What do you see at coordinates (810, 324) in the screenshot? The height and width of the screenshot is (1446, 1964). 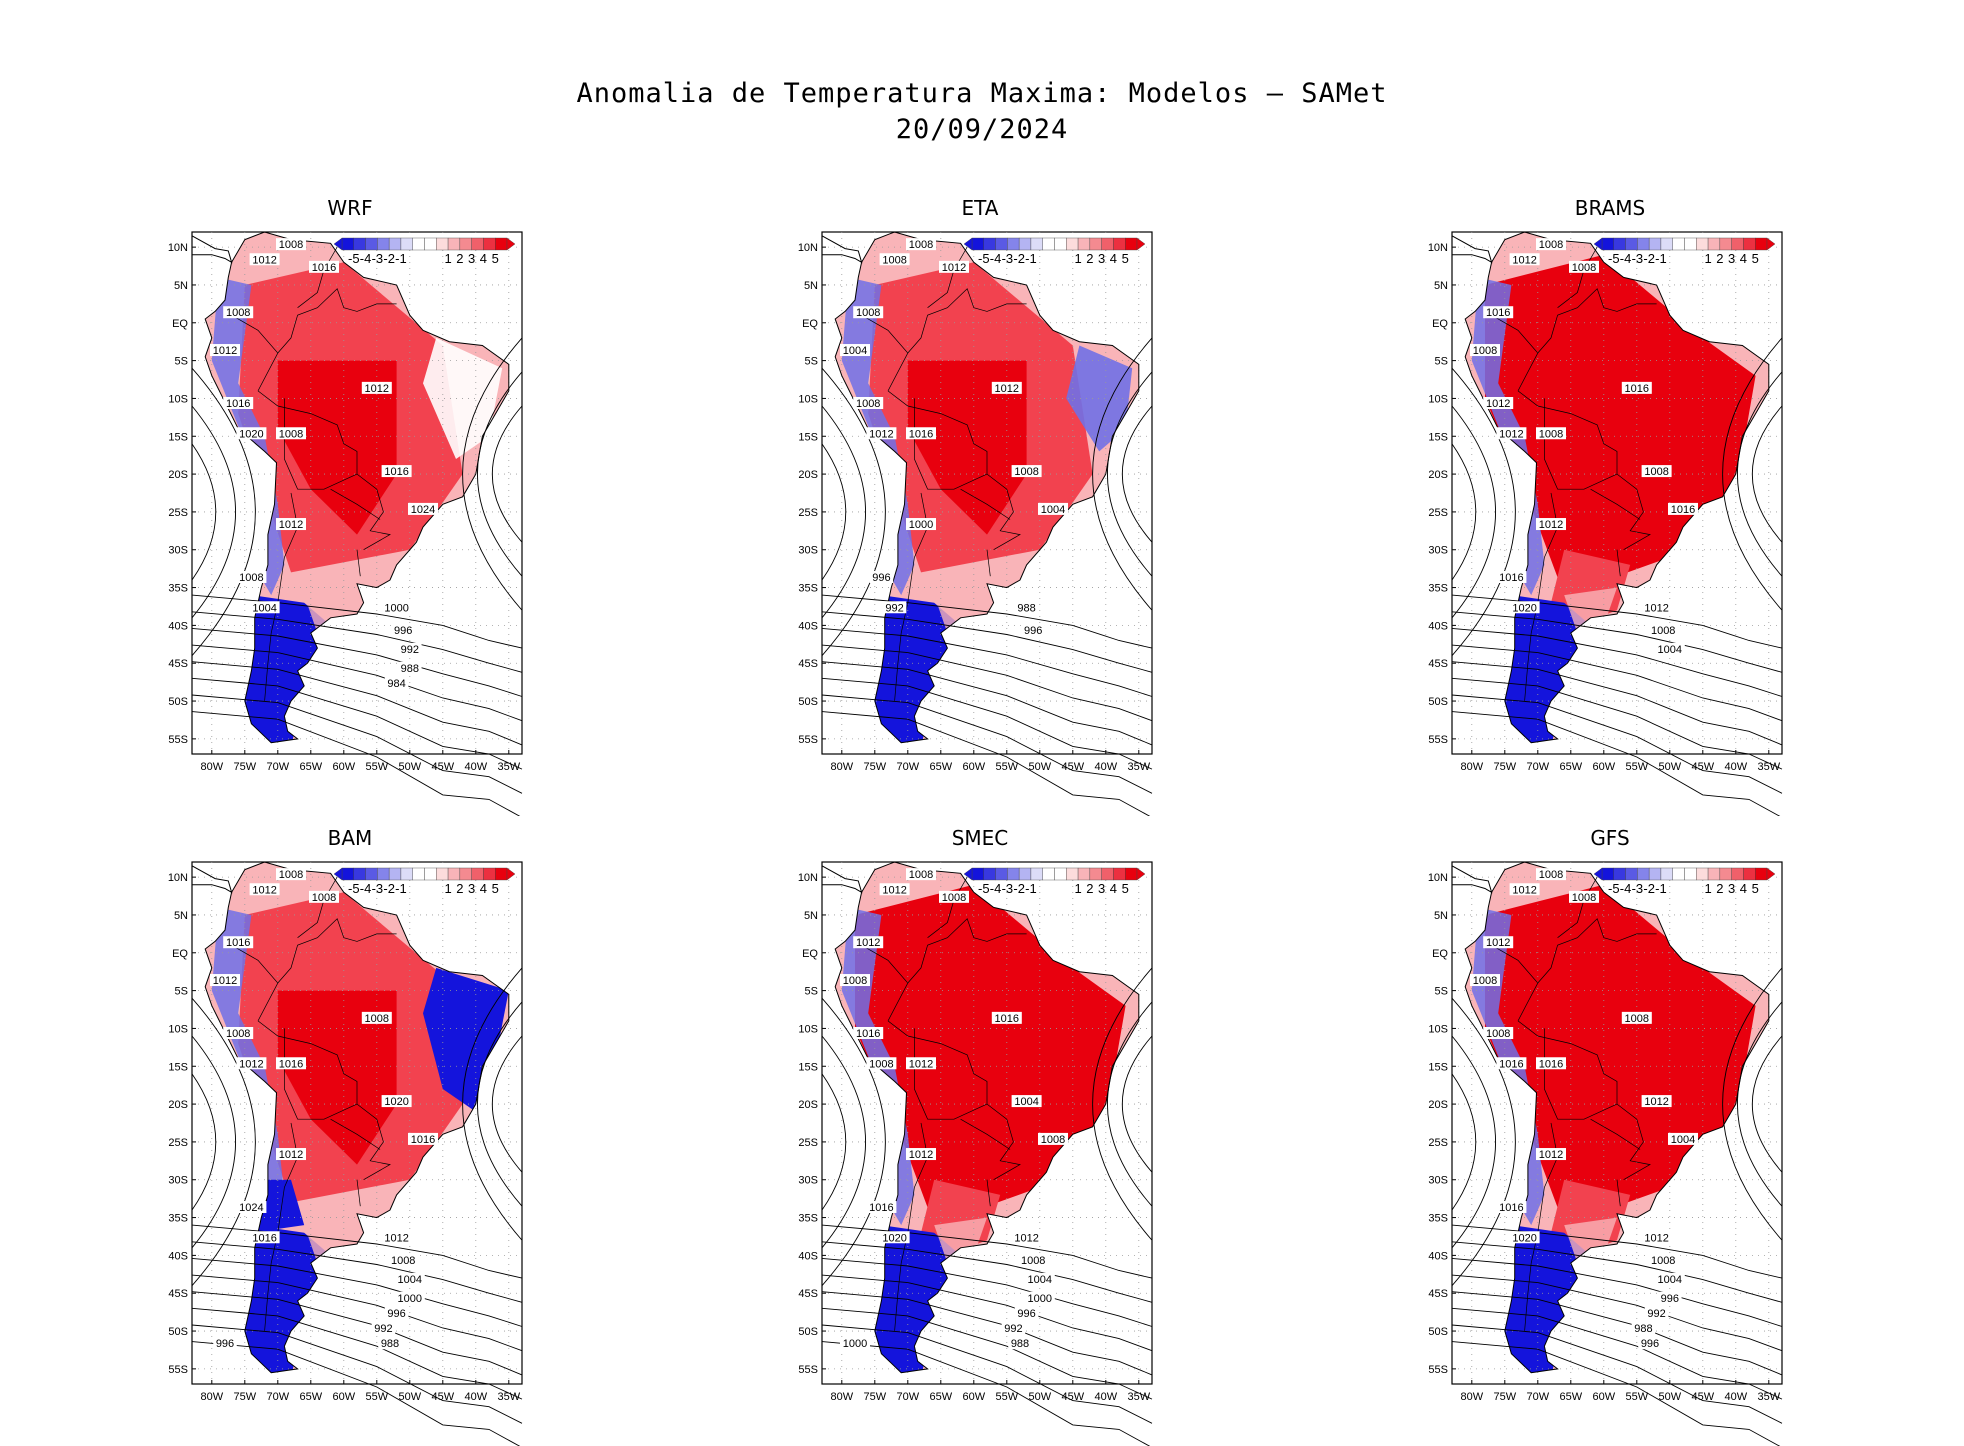 I see `lat-tick-label: EQ` at bounding box center [810, 324].